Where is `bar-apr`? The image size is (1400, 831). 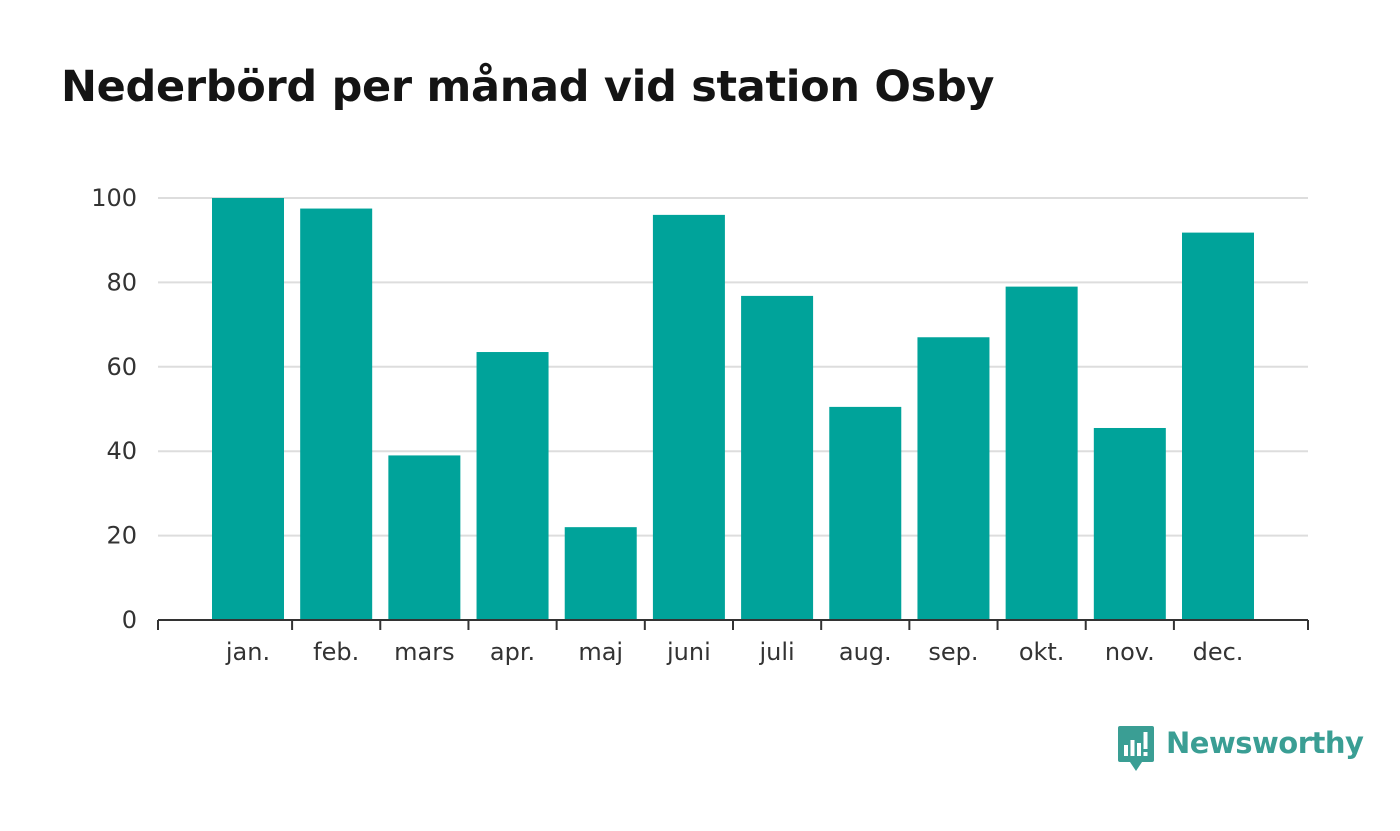
bar-apr is located at coordinates (512, 486).